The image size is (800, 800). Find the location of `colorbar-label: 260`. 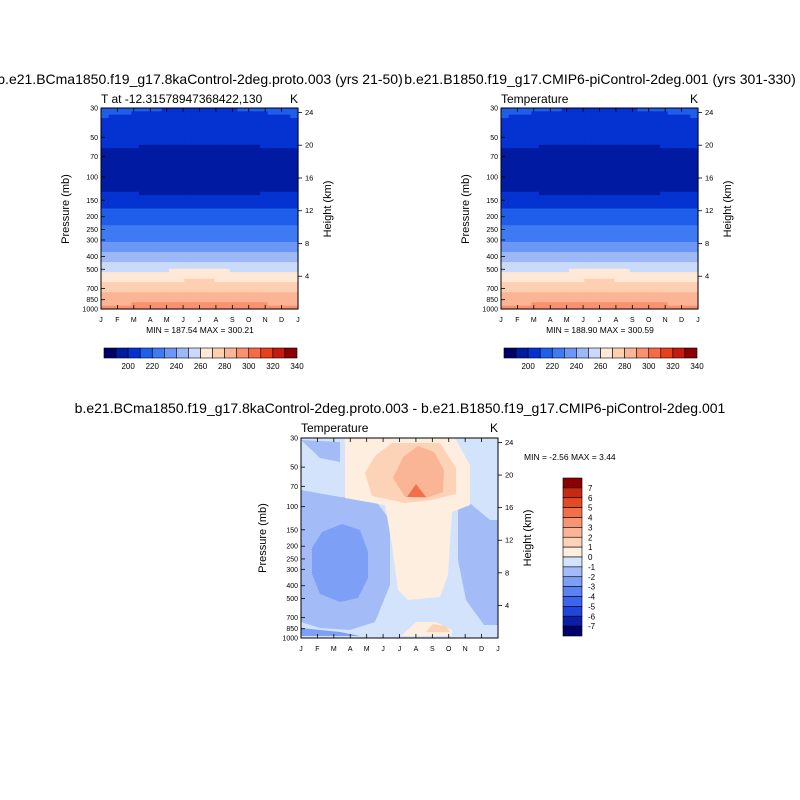

colorbar-label: 260 is located at coordinates (601, 366).